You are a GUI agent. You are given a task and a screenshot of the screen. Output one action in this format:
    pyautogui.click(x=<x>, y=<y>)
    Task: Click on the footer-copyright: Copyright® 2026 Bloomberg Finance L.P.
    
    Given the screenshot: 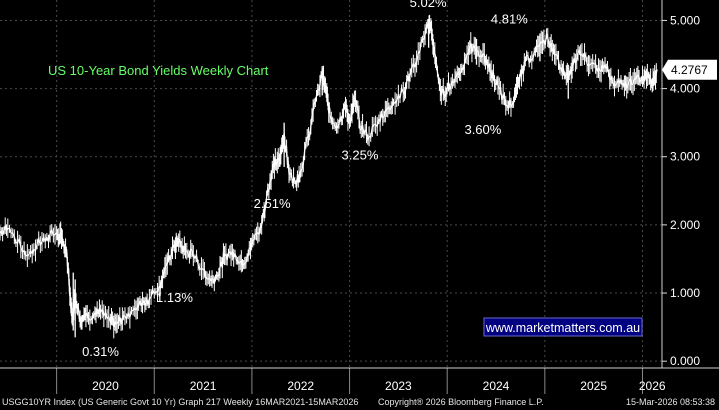 What is the action you would take?
    pyautogui.click(x=461, y=402)
    